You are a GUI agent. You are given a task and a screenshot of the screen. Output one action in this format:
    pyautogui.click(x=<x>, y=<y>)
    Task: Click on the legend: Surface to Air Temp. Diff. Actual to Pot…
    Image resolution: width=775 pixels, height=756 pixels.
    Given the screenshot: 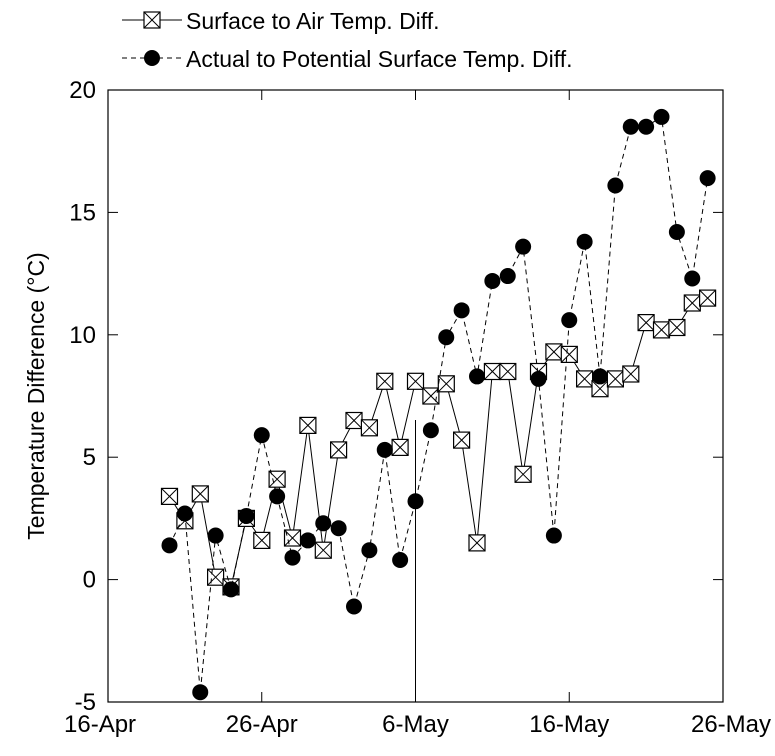 What is the action you would take?
    pyautogui.click(x=347, y=40)
    